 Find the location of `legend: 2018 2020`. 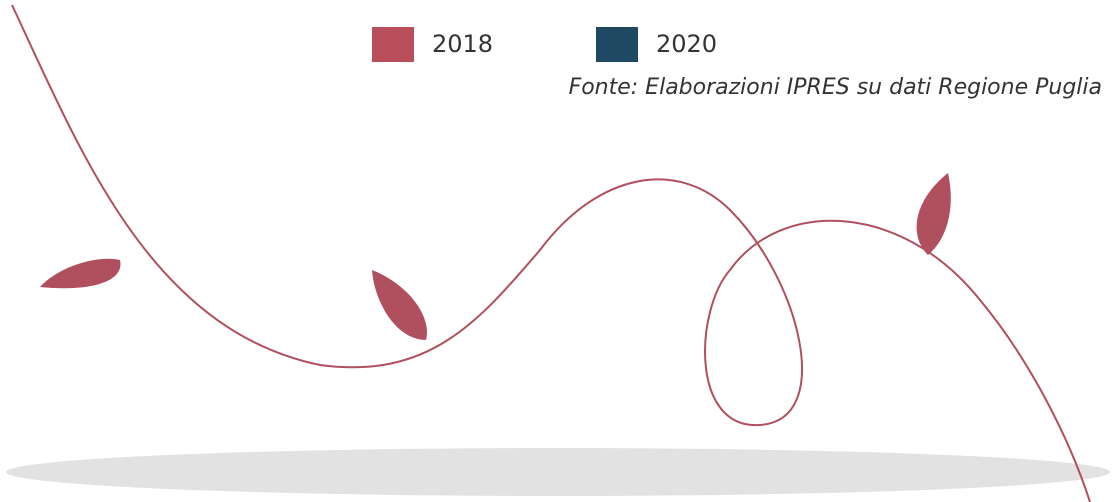

legend: 2018 2020 is located at coordinates (544, 44).